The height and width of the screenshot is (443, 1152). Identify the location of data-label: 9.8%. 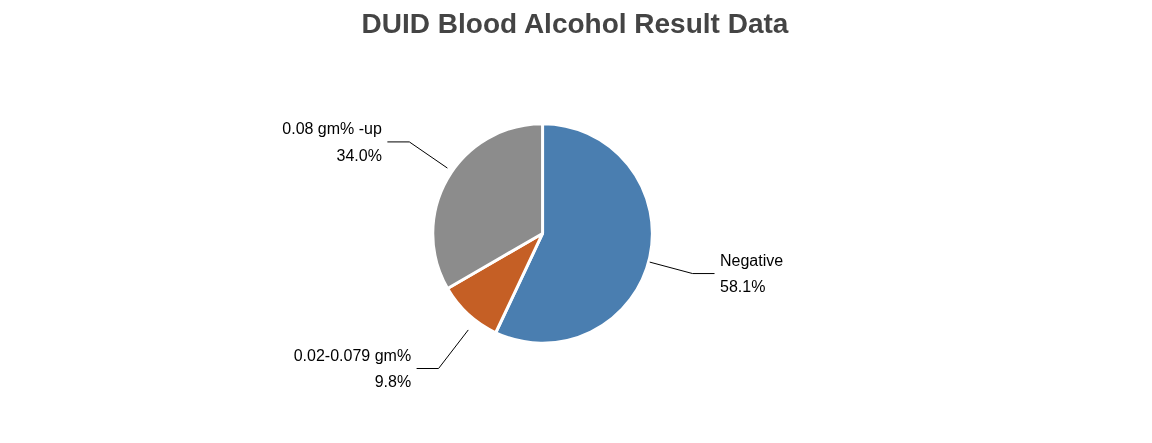
(393, 382).